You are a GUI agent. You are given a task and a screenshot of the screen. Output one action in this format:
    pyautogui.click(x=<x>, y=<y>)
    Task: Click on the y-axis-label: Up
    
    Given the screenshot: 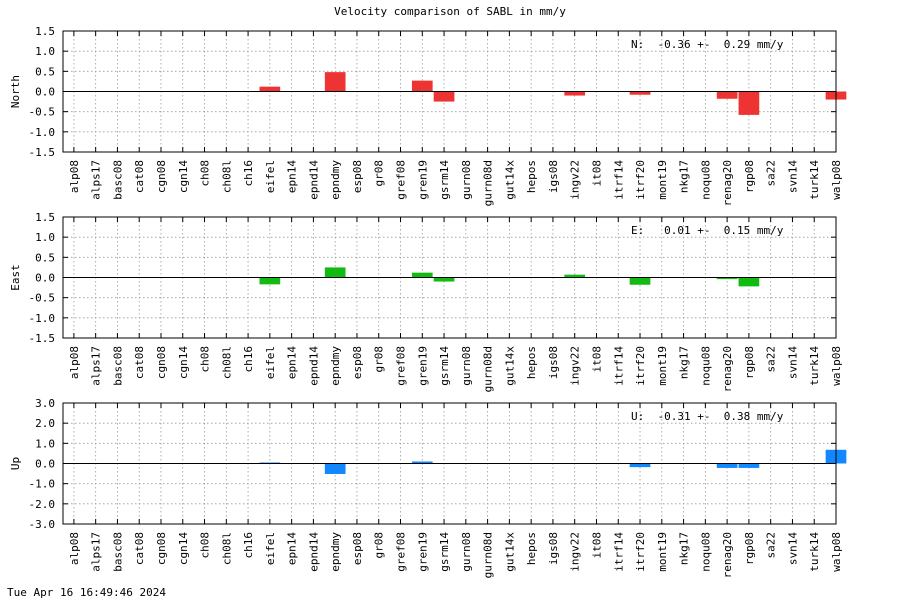 What is the action you would take?
    pyautogui.click(x=15, y=463)
    